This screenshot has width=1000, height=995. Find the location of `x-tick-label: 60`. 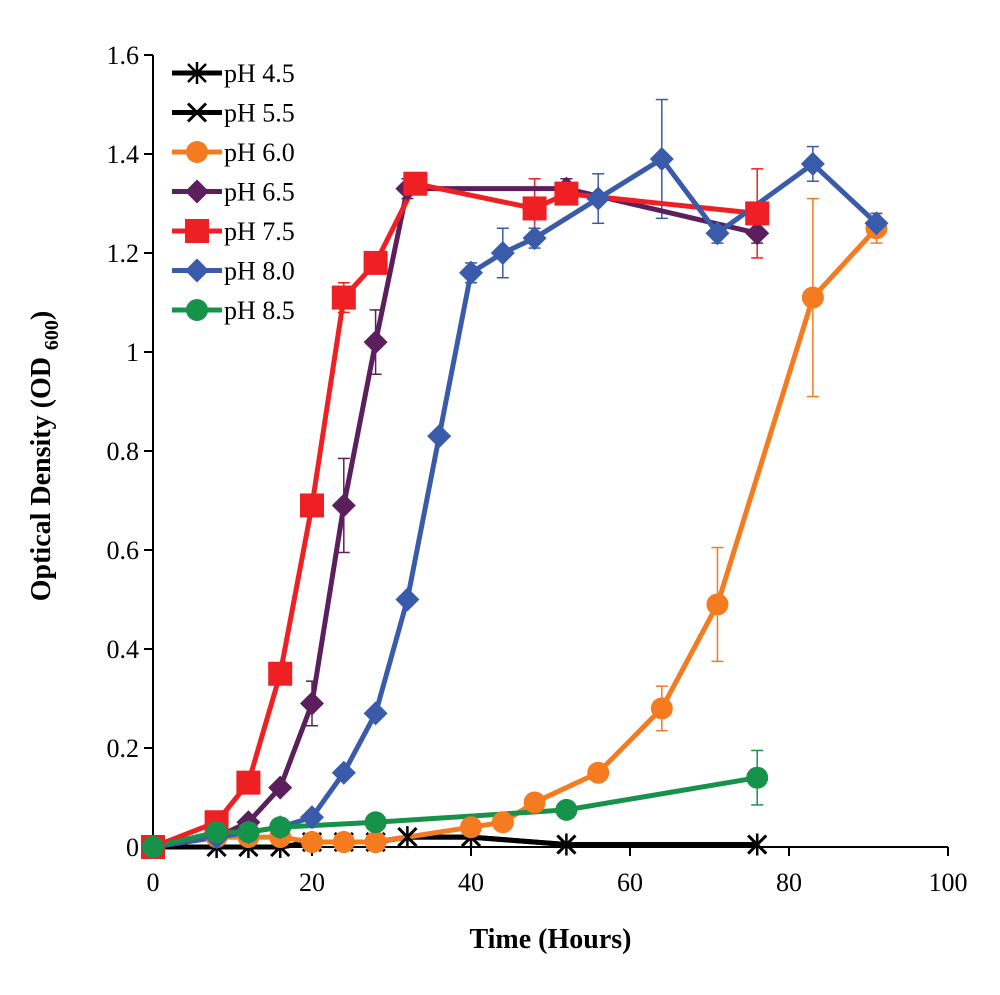

x-tick-label: 60 is located at coordinates (630, 882).